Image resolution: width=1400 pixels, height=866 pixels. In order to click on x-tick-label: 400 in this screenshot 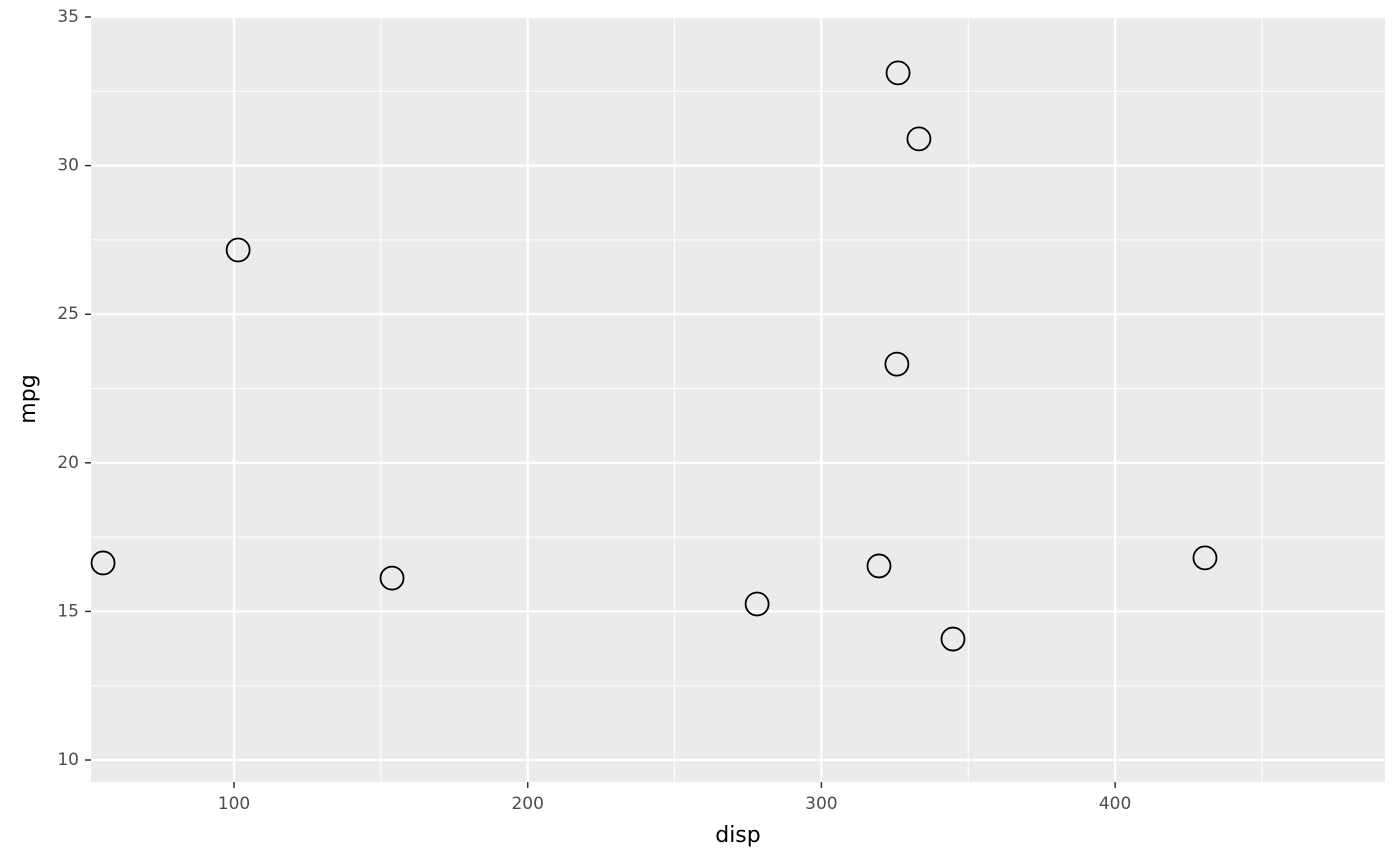, I will do `click(1115, 804)`.